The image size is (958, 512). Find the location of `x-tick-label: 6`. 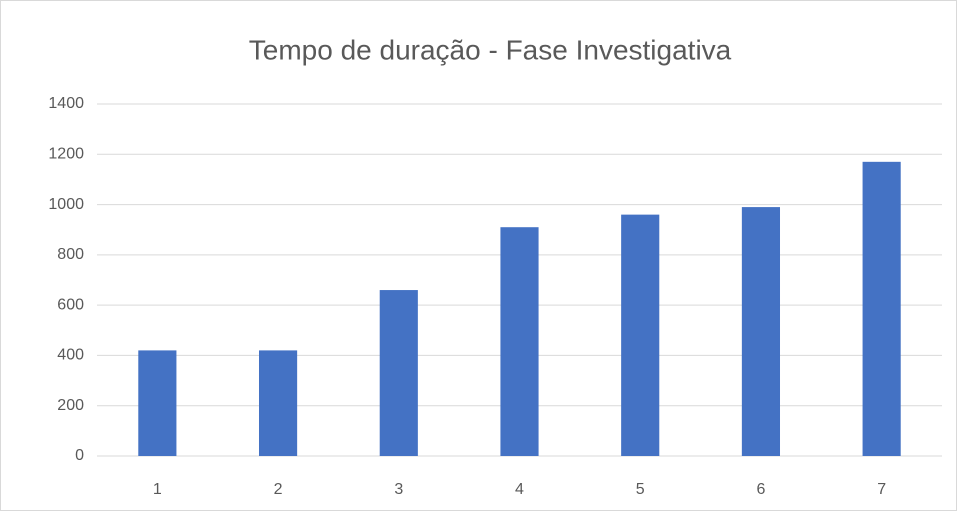

x-tick-label: 6 is located at coordinates (760, 489).